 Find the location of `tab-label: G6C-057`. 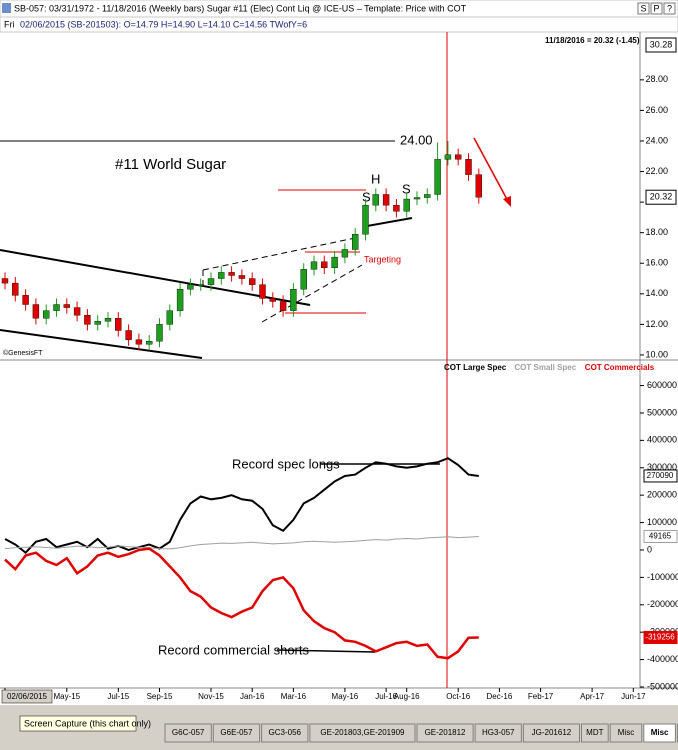

tab-label: G6C-057 is located at coordinates (188, 732).